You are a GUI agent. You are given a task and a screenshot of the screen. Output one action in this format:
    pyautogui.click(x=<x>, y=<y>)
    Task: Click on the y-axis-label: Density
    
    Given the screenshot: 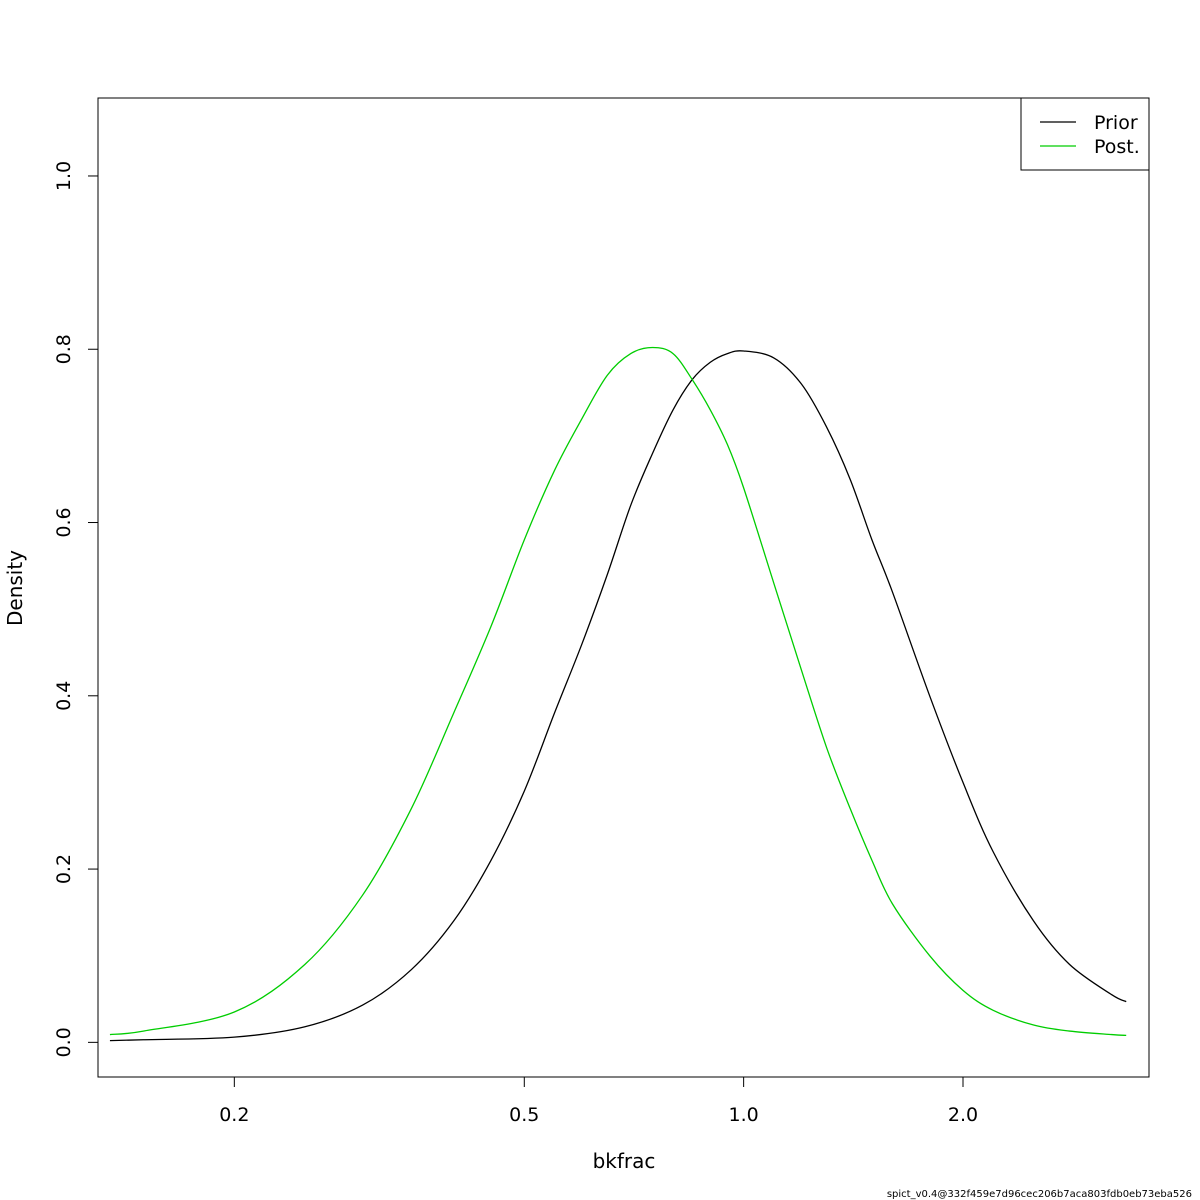 What is the action you would take?
    pyautogui.click(x=15, y=588)
    